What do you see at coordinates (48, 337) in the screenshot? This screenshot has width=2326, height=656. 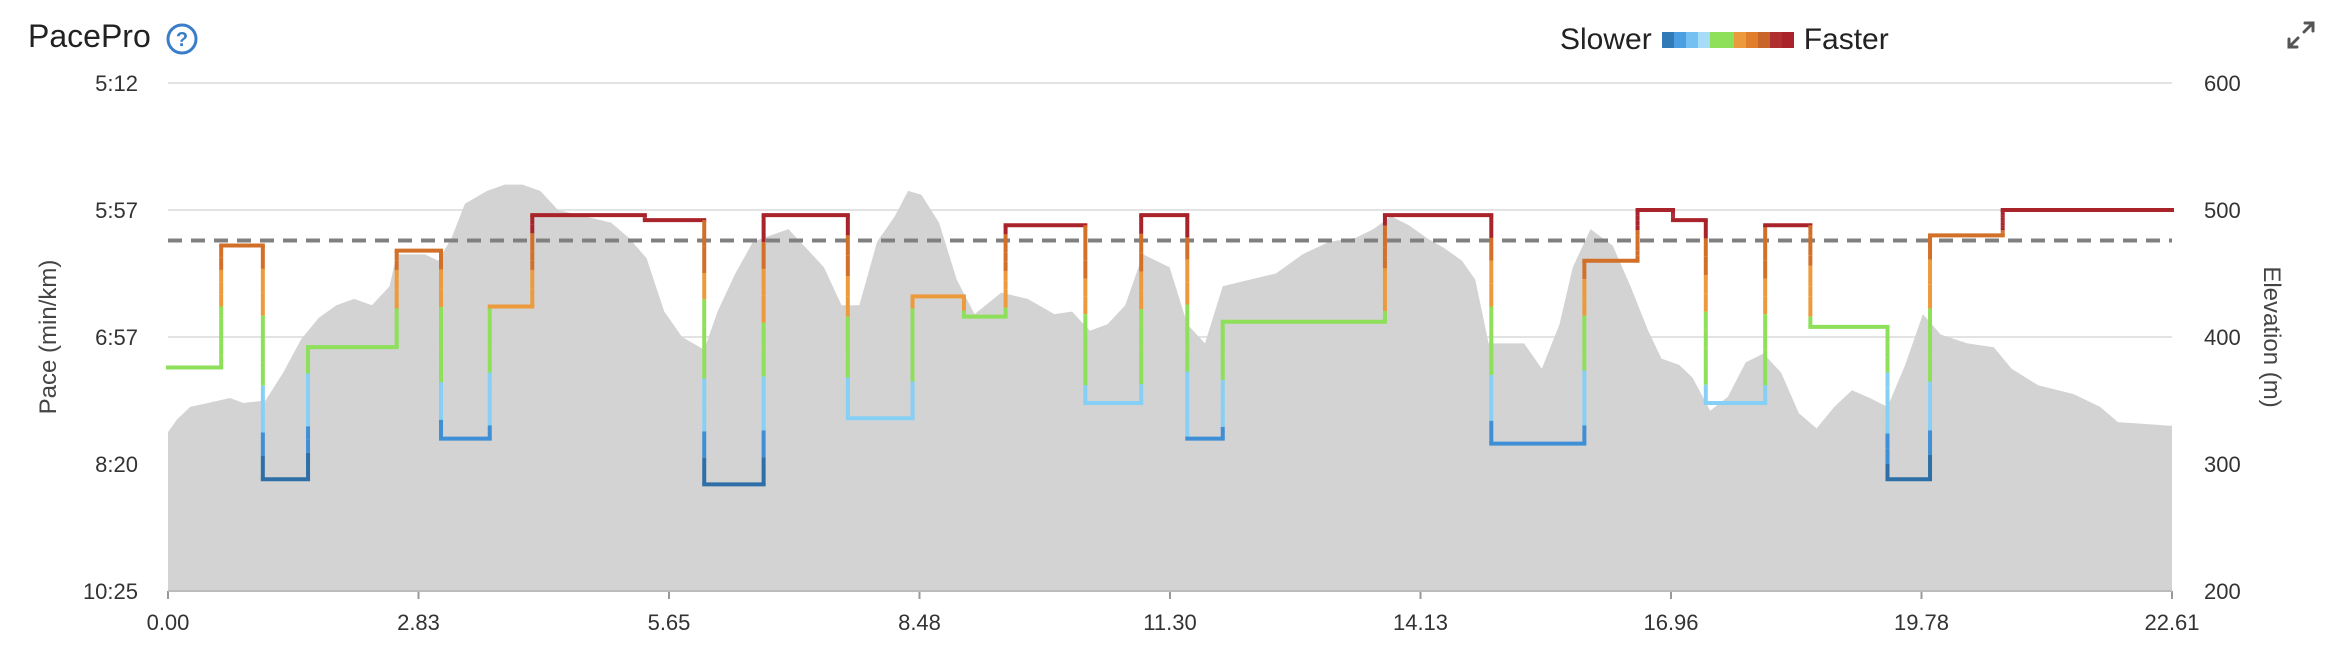 I see `y-axis-left-label: Pace (min/km)` at bounding box center [48, 337].